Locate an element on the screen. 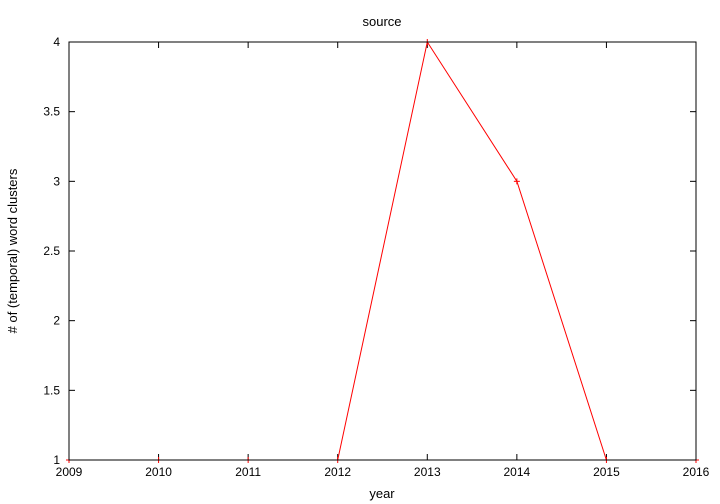  y-tick-label: 3.5 is located at coordinates (51, 112).